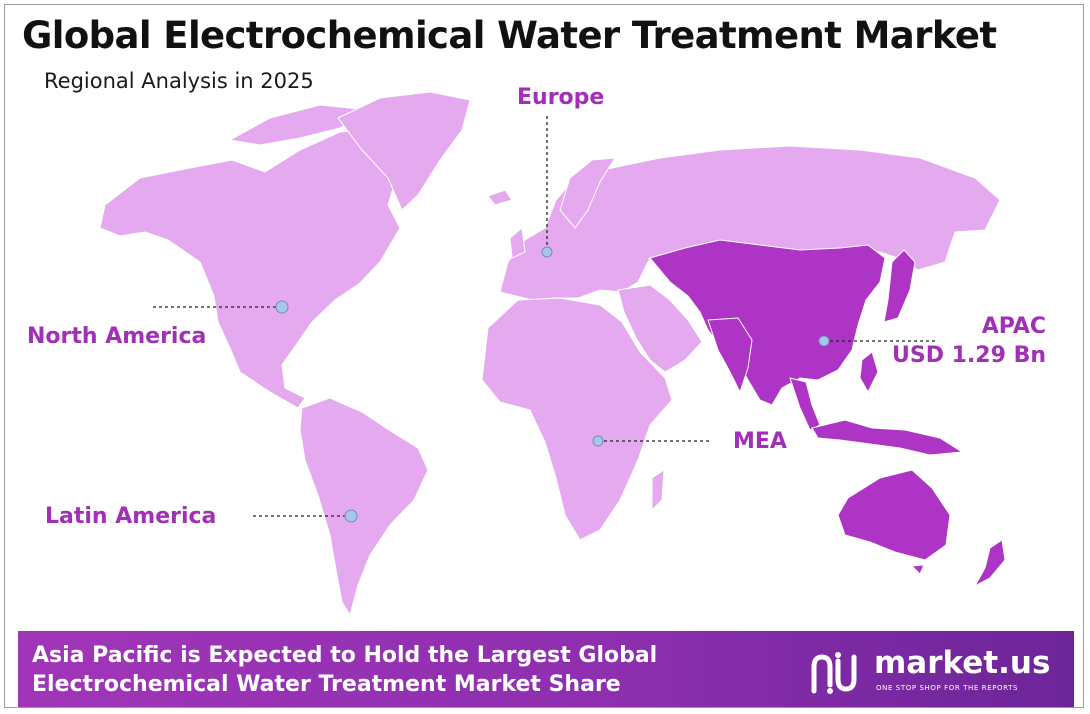 This screenshot has height=714, width=1090. Describe the element at coordinates (500, 197) in the screenshot. I see `iceland-landmass` at that location.